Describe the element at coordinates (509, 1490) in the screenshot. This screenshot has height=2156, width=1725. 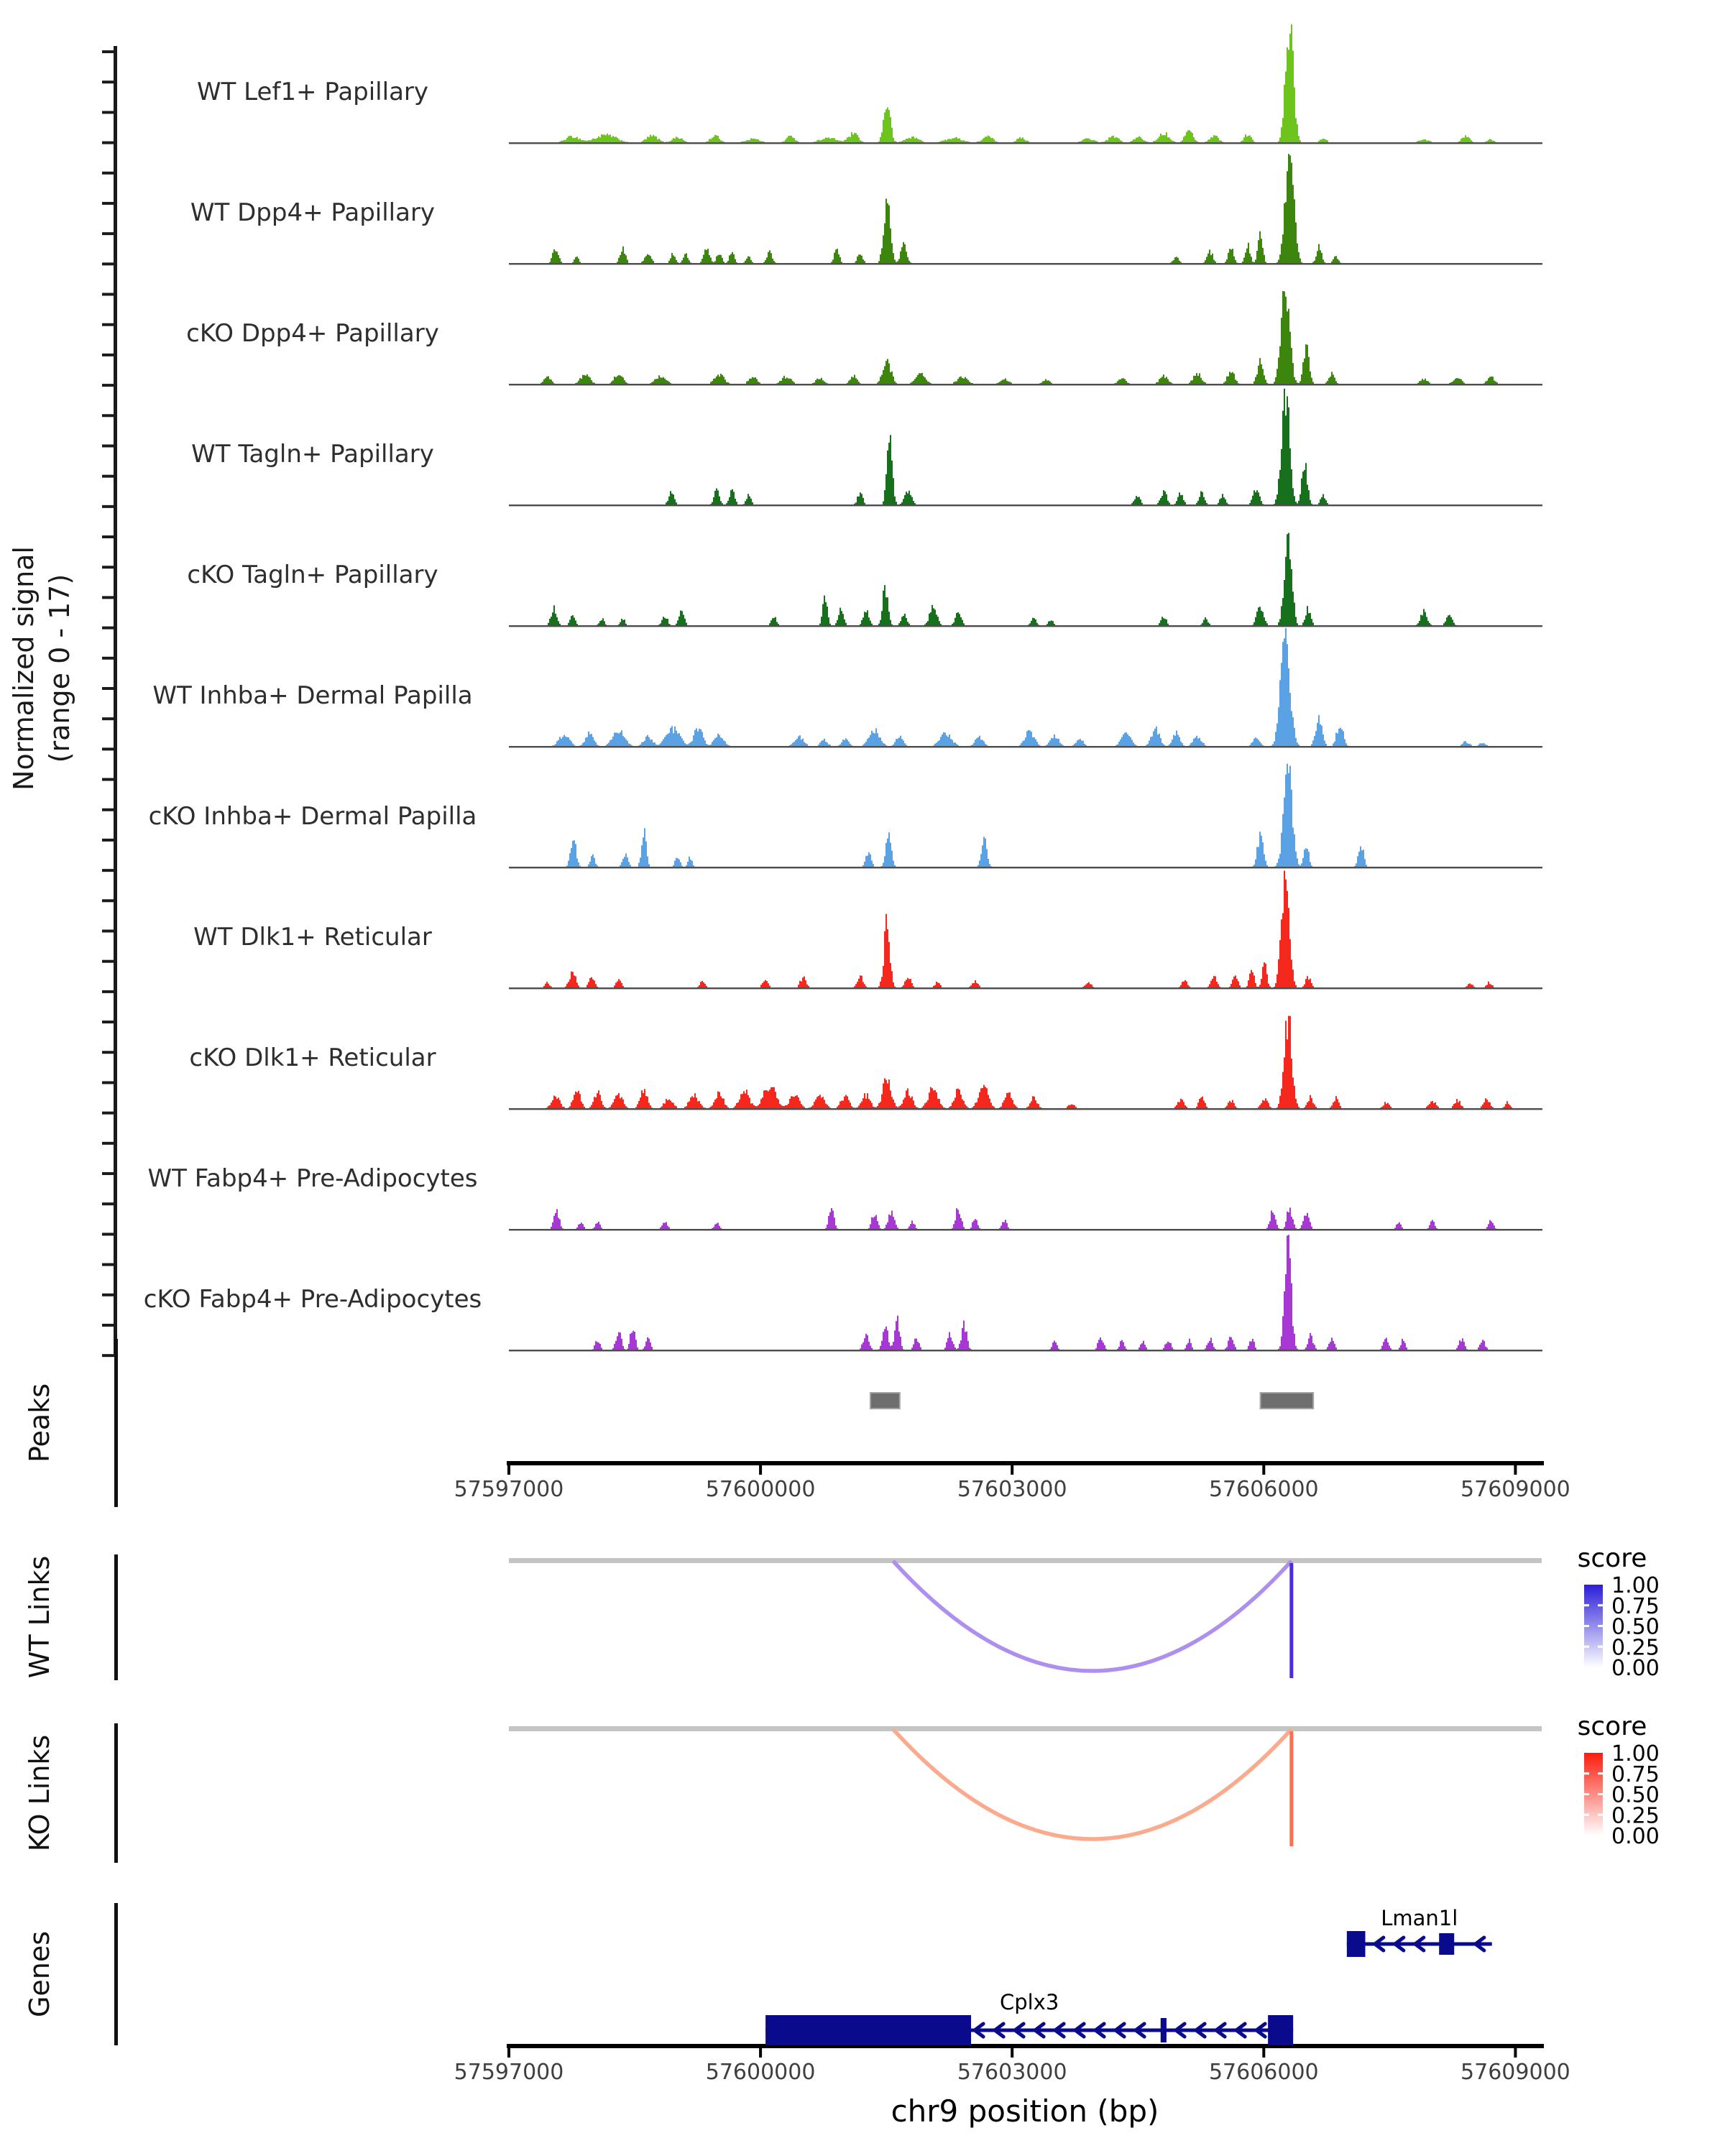
I see `region-axis-tick-label: 57597000` at that location.